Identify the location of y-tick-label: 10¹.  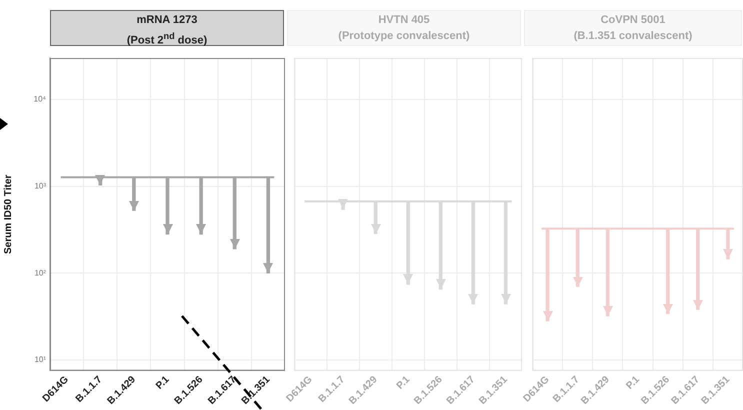
(40, 359).